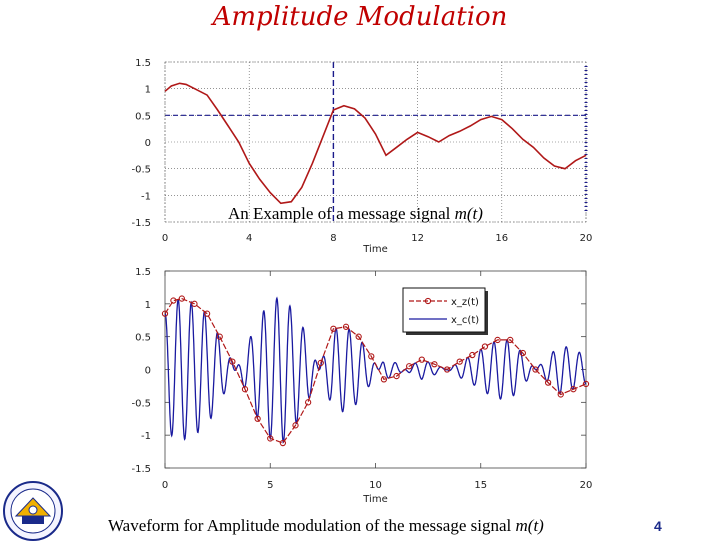  Describe the element at coordinates (375, 143) in the screenshot. I see `chart1-series-message-line` at that location.